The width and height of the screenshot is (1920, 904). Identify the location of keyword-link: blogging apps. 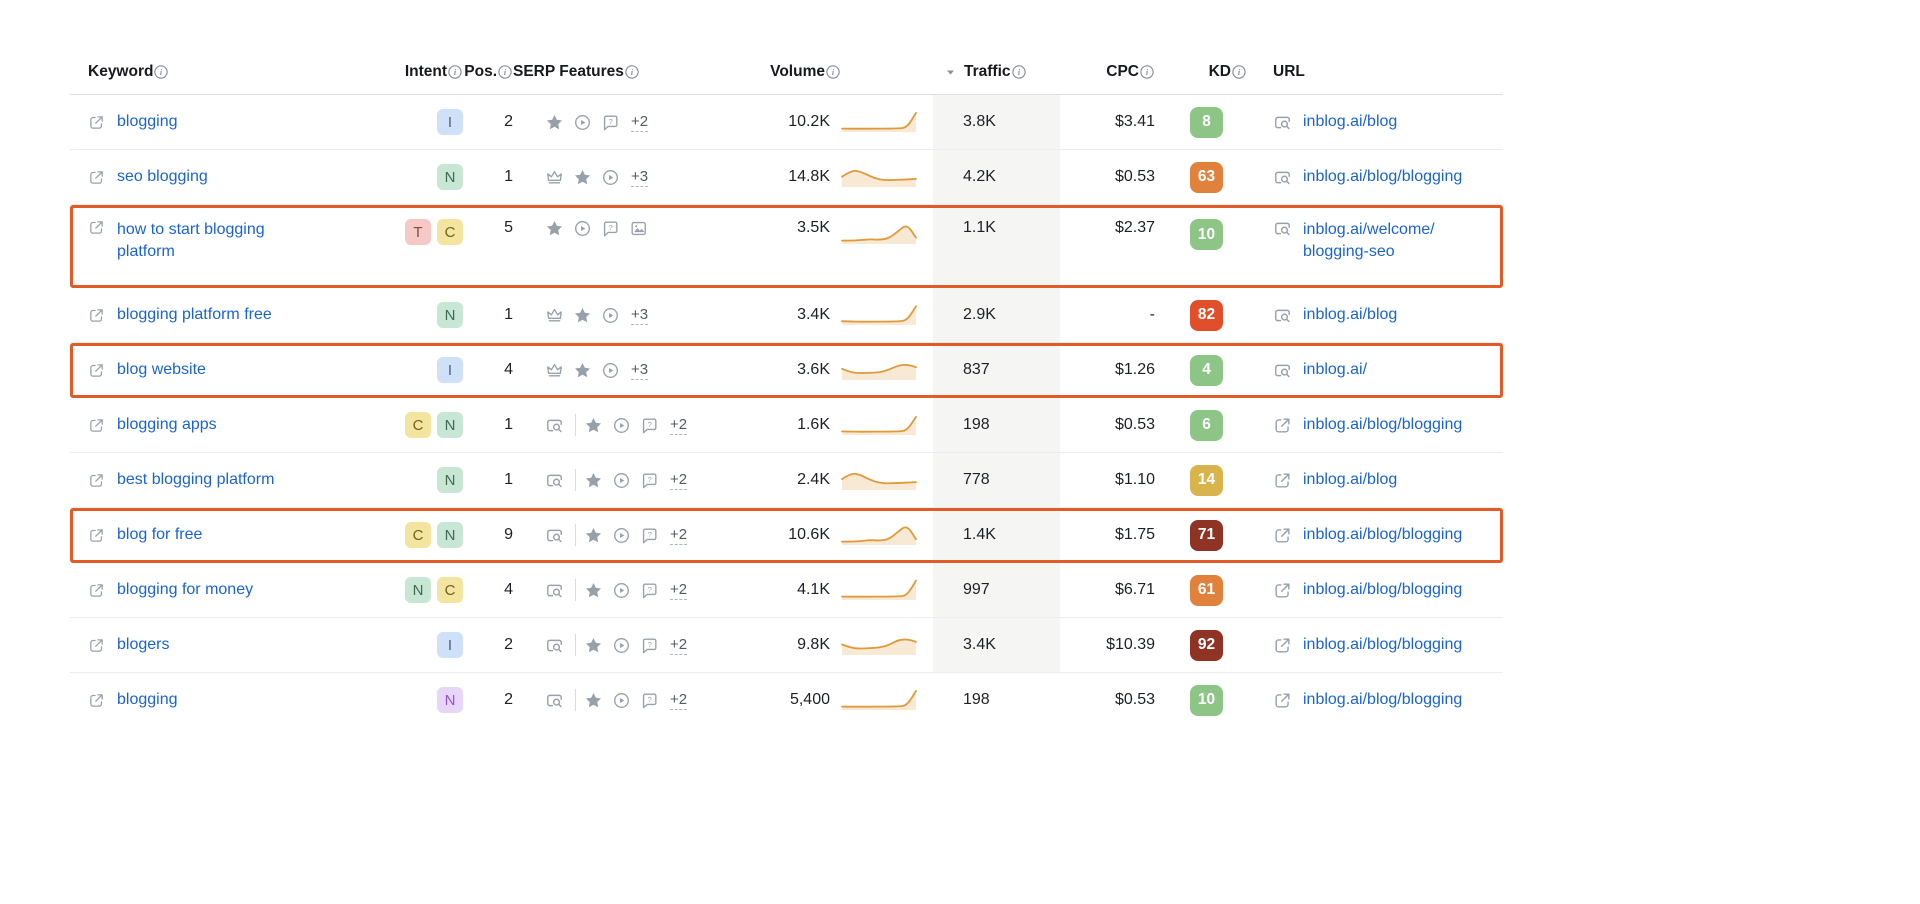
(167, 425).